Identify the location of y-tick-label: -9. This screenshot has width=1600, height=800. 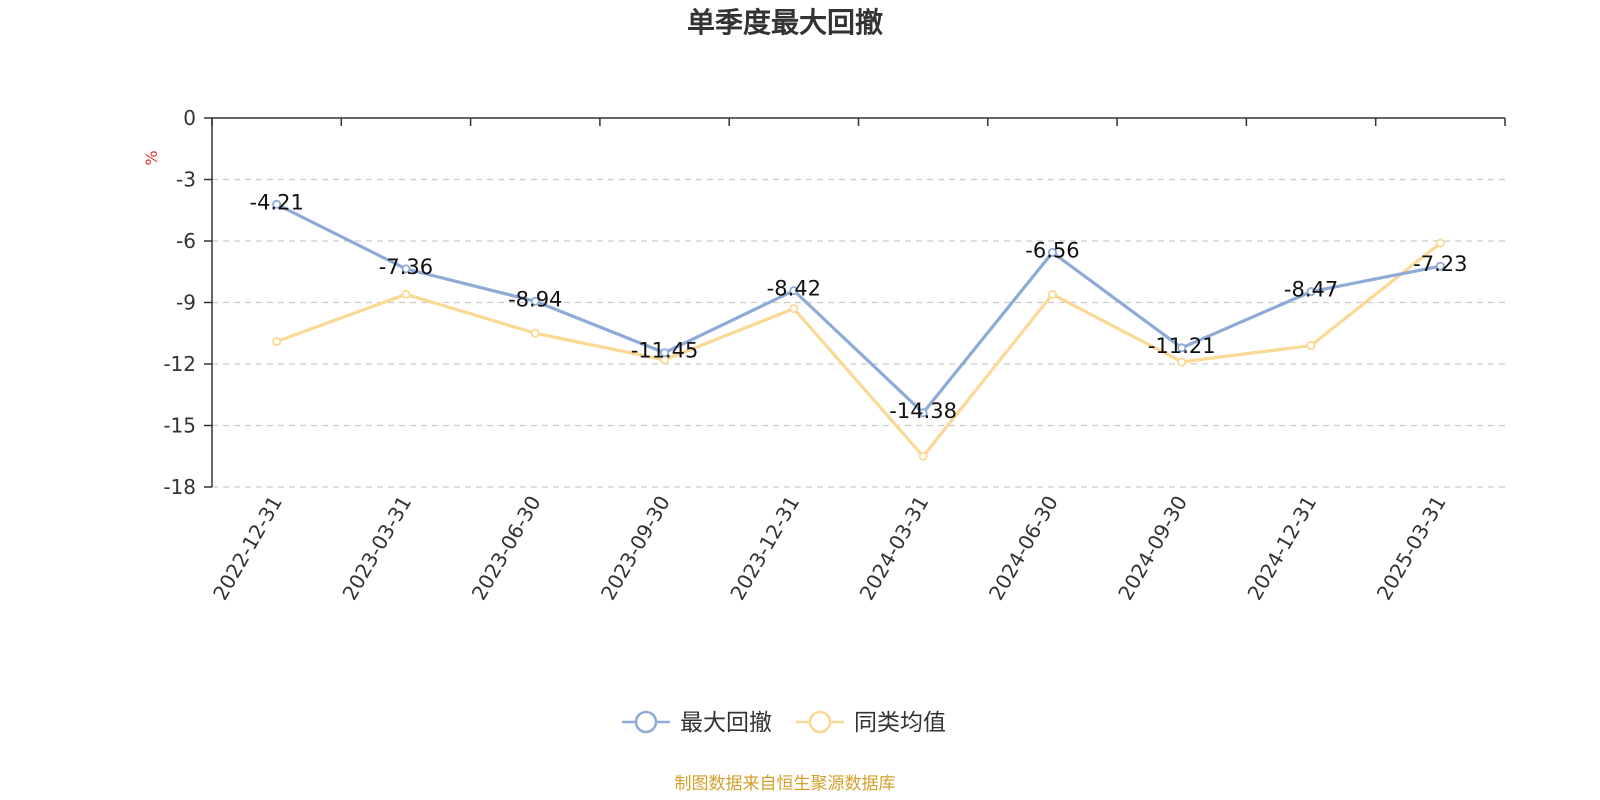
(186, 303).